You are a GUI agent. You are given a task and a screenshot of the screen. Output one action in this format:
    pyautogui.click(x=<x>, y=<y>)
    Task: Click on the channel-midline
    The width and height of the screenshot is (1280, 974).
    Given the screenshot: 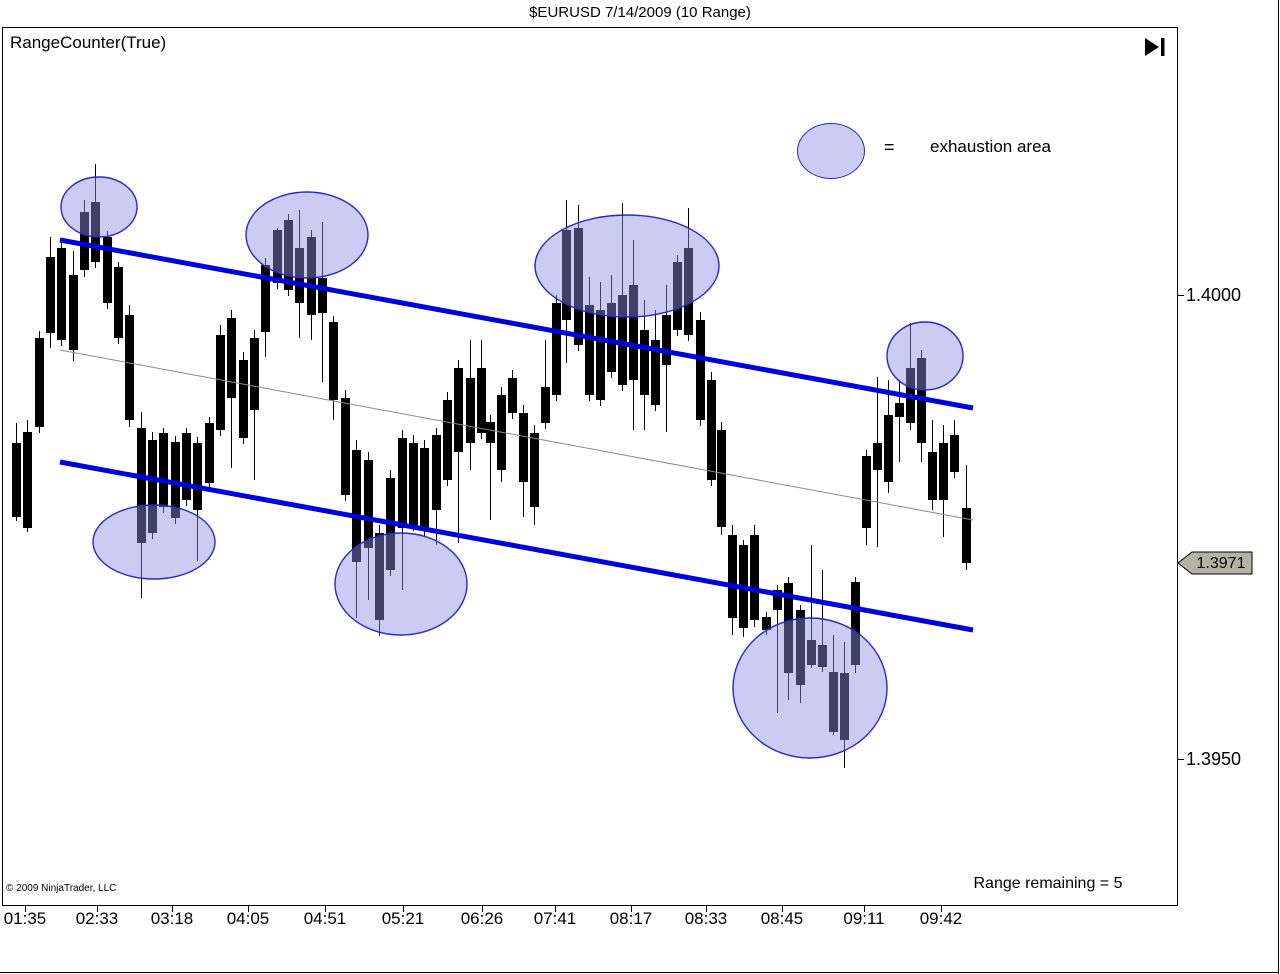 What is the action you would take?
    pyautogui.click(x=516, y=435)
    